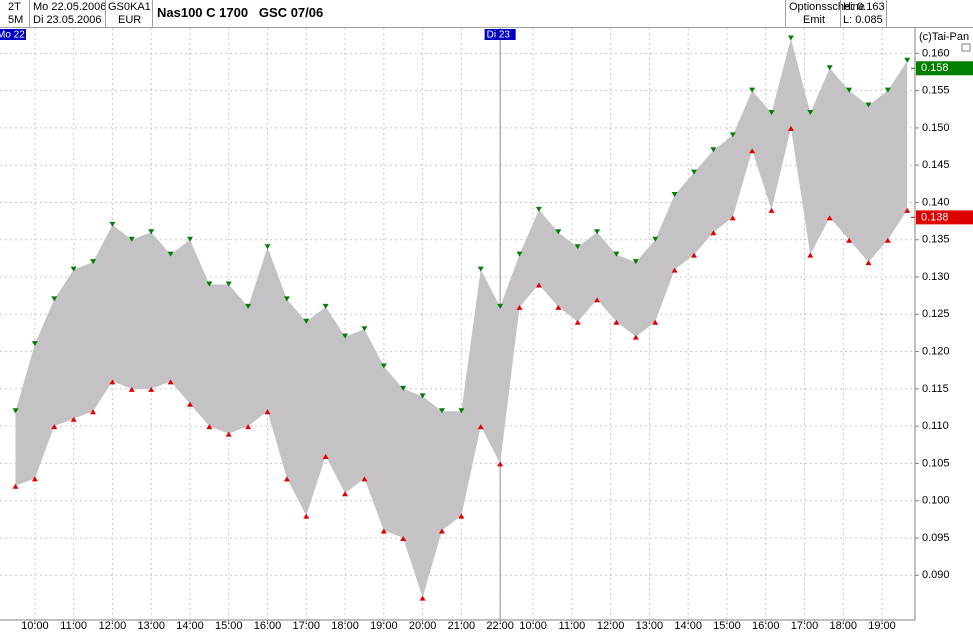 Image resolution: width=973 pixels, height=632 pixels. Describe the element at coordinates (936, 575) in the screenshot. I see `y-tick-label: 0.090` at that location.